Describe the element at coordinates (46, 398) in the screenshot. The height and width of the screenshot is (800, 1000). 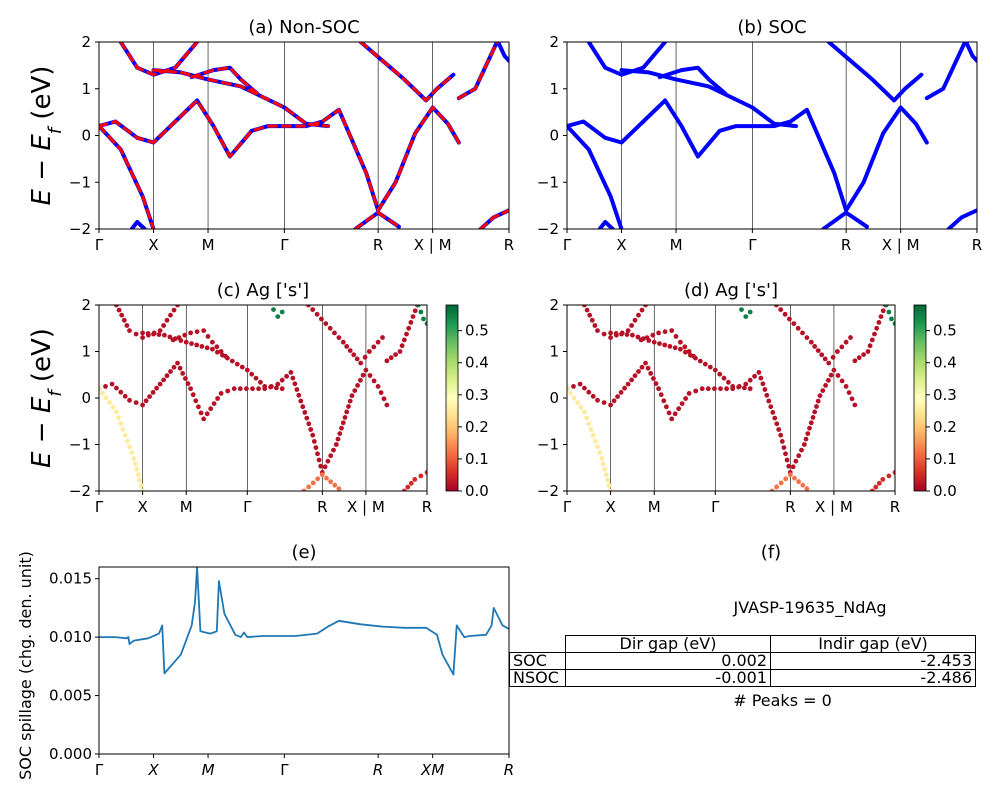
I see `y-axis-label: E − Ef (eV)` at that location.